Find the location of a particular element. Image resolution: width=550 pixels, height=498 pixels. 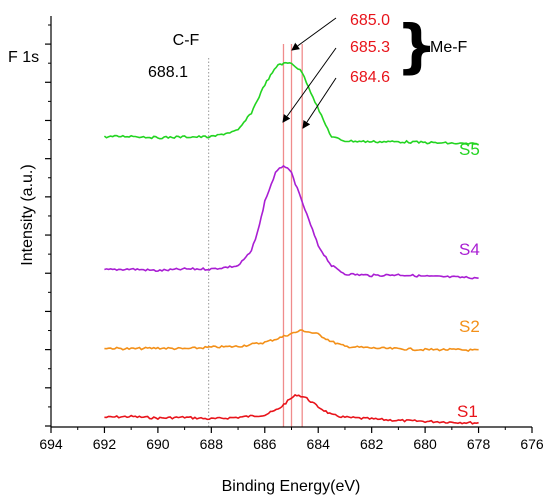

x-tick-label-690: 690 is located at coordinates (158, 444).